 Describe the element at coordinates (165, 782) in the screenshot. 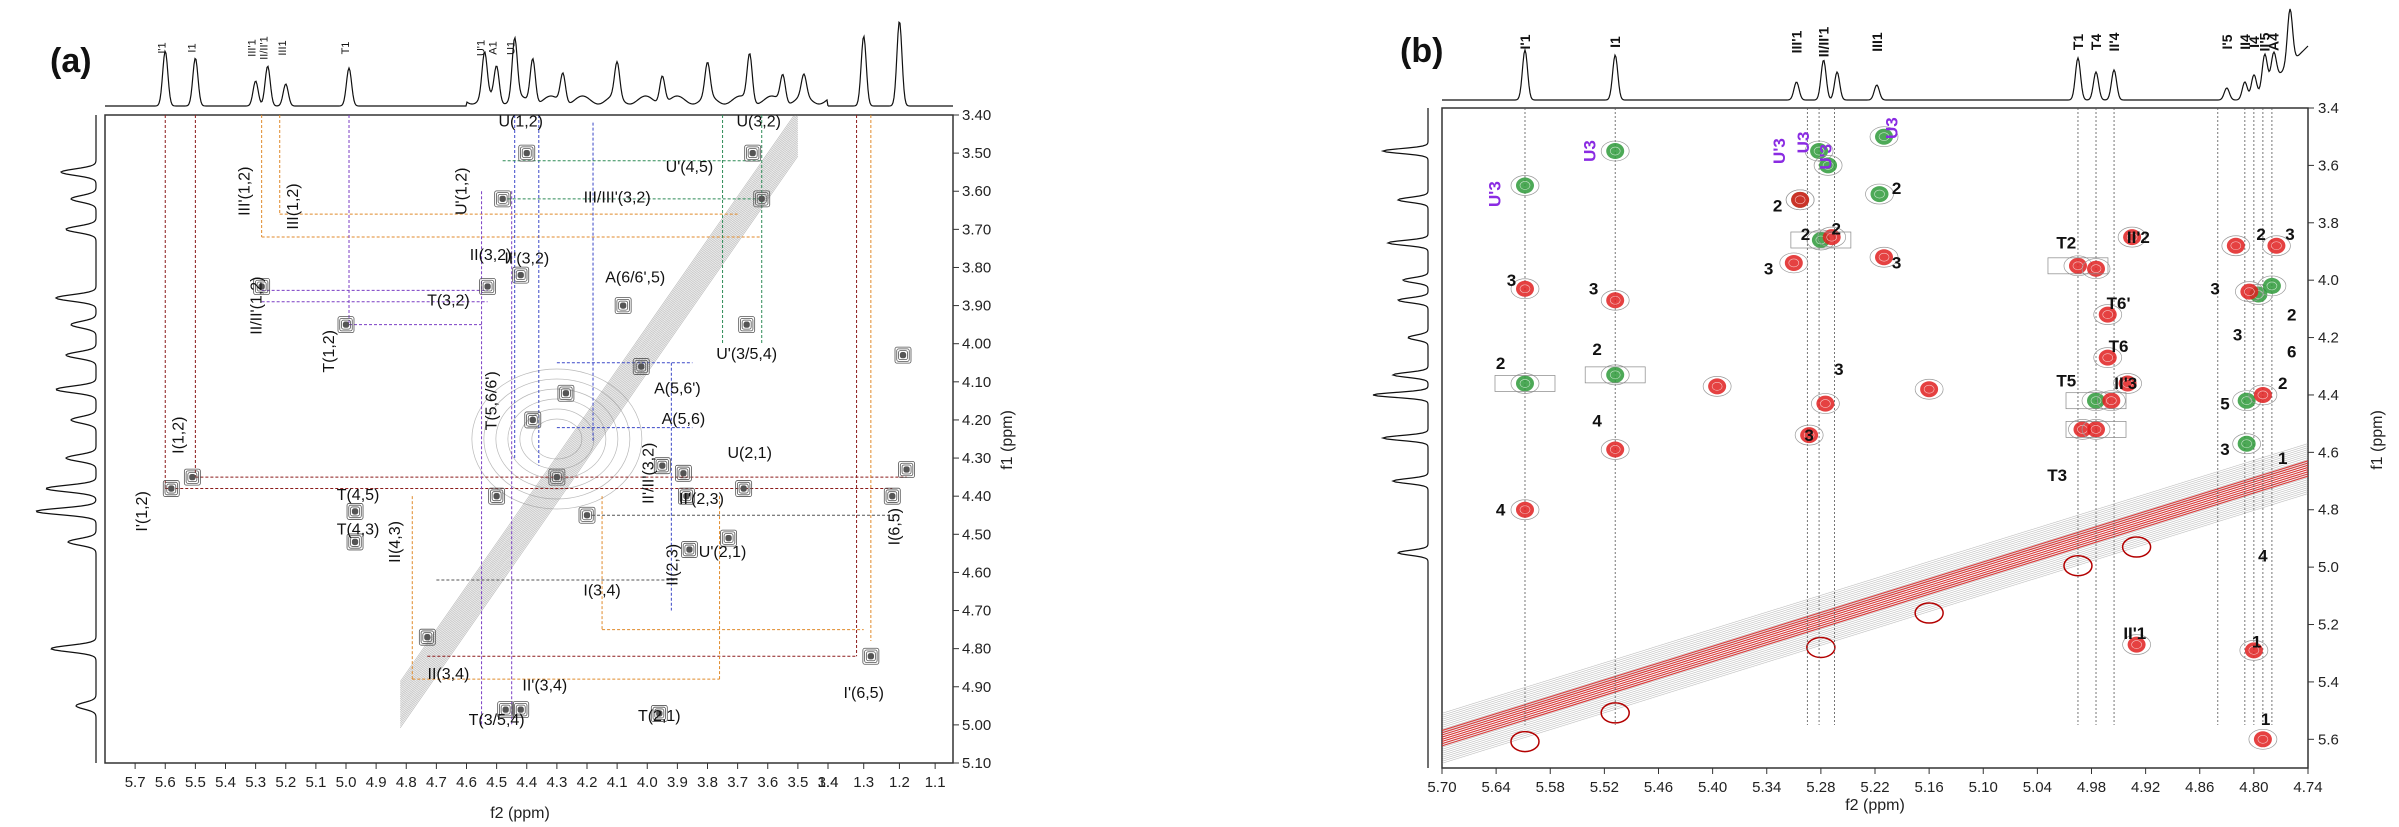

I see `x-tick-label: 5.6` at that location.